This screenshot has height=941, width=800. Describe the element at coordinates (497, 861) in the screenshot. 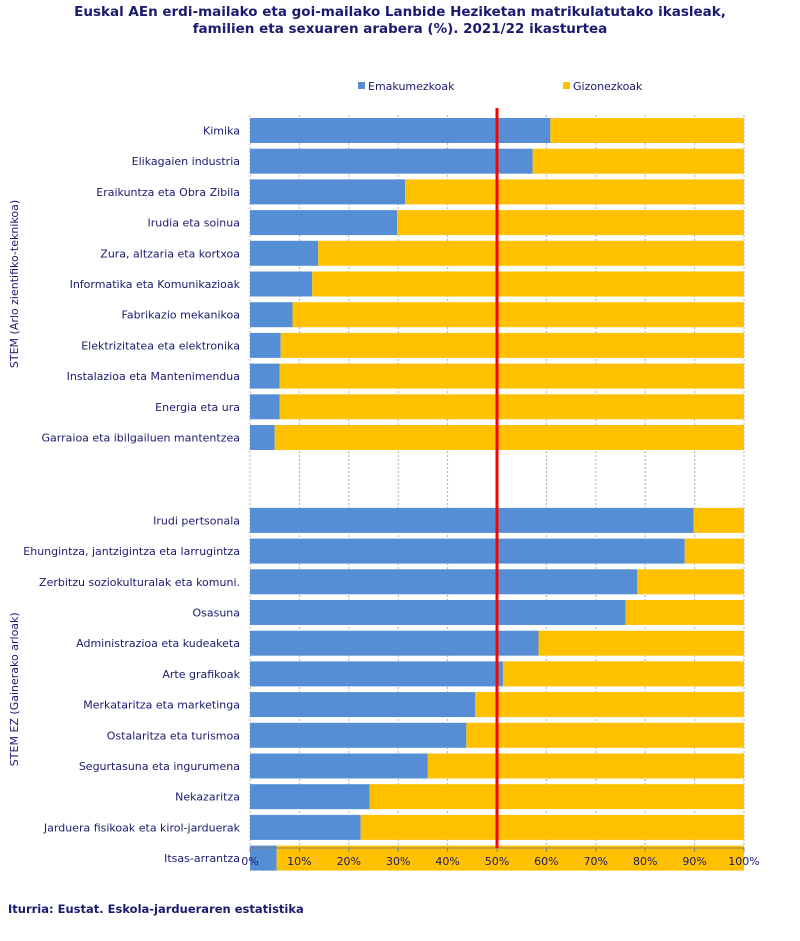

I see `x-tick-label: 50%` at that location.